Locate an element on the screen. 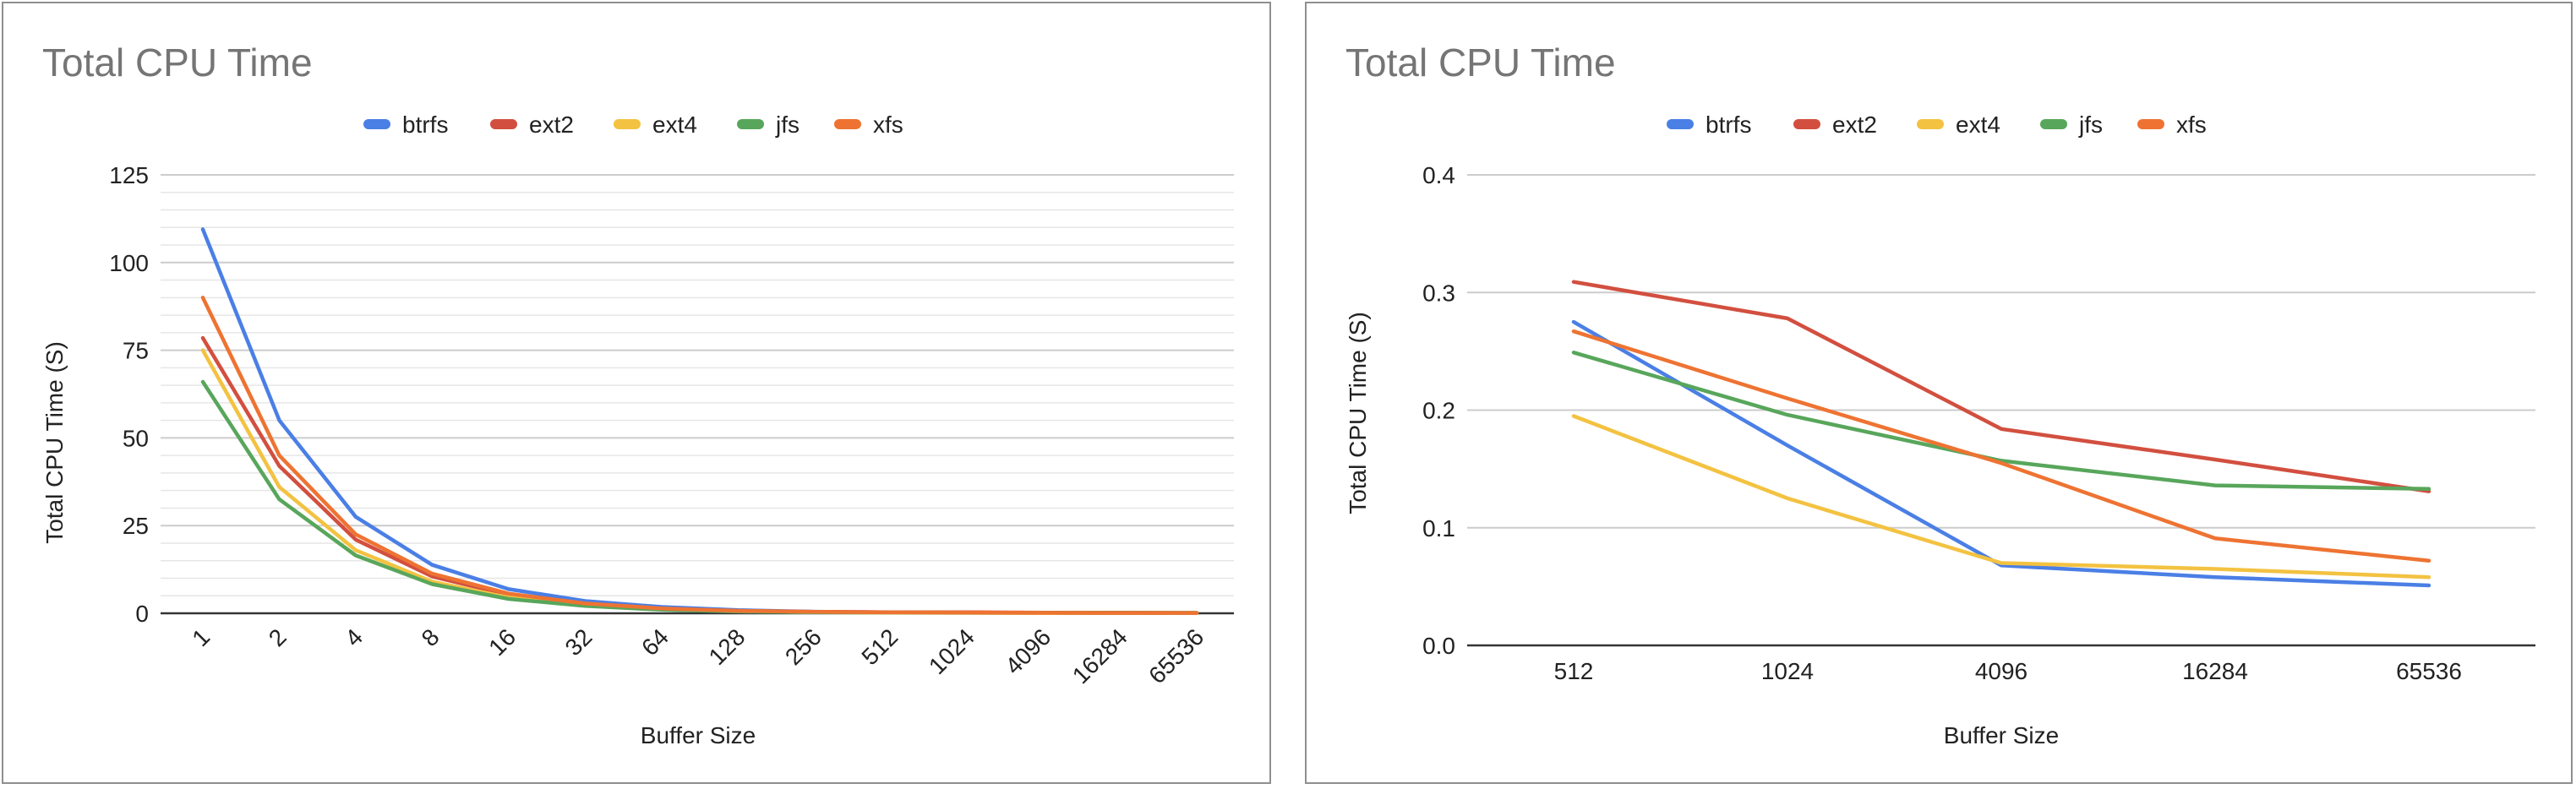 Image resolution: width=2576 pixels, height=789 pixels. x-tick-label: 1 is located at coordinates (201, 637).